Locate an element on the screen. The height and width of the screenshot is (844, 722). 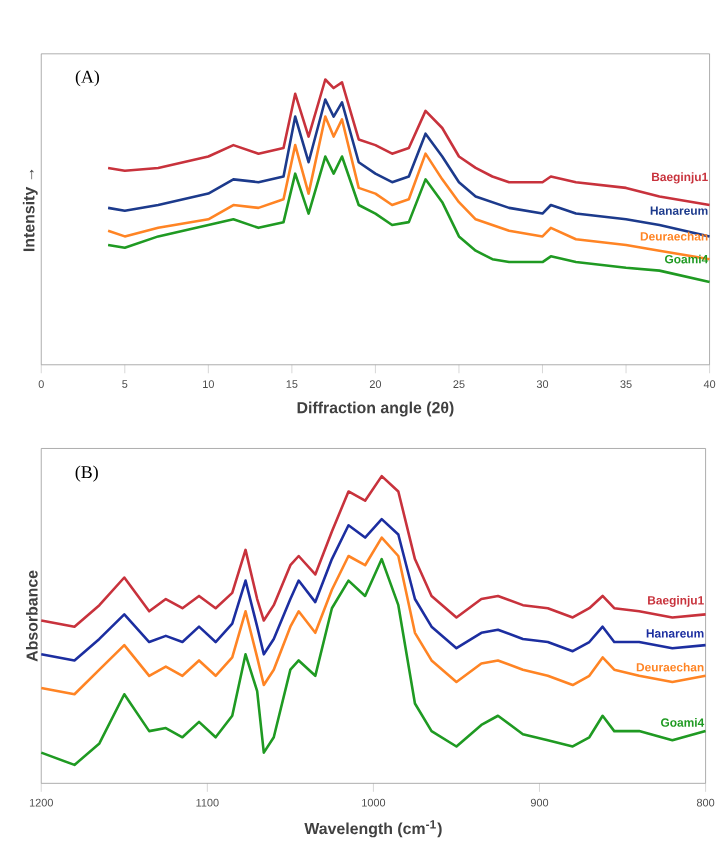
annotation: (A) is located at coordinates (87, 78).